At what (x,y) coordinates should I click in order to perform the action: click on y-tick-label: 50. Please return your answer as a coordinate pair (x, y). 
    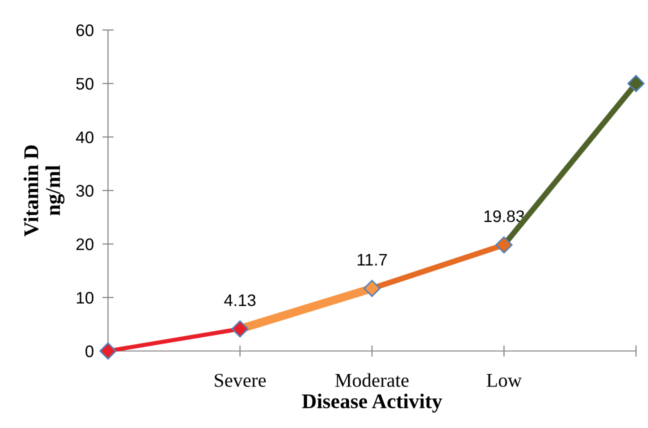
    Looking at the image, I should click on (85, 84).